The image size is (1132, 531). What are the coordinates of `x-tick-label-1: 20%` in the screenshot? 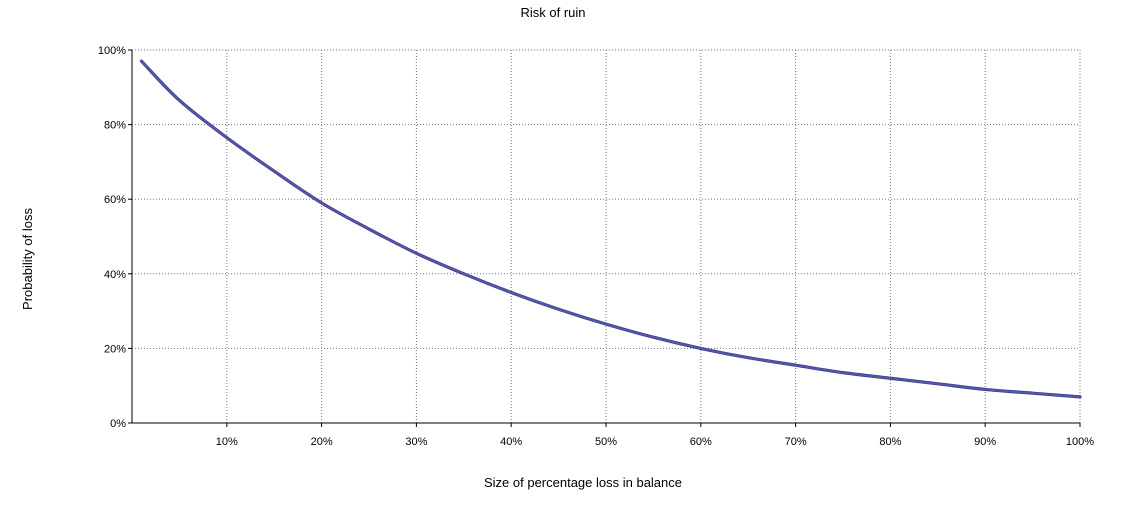 It's located at (322, 442).